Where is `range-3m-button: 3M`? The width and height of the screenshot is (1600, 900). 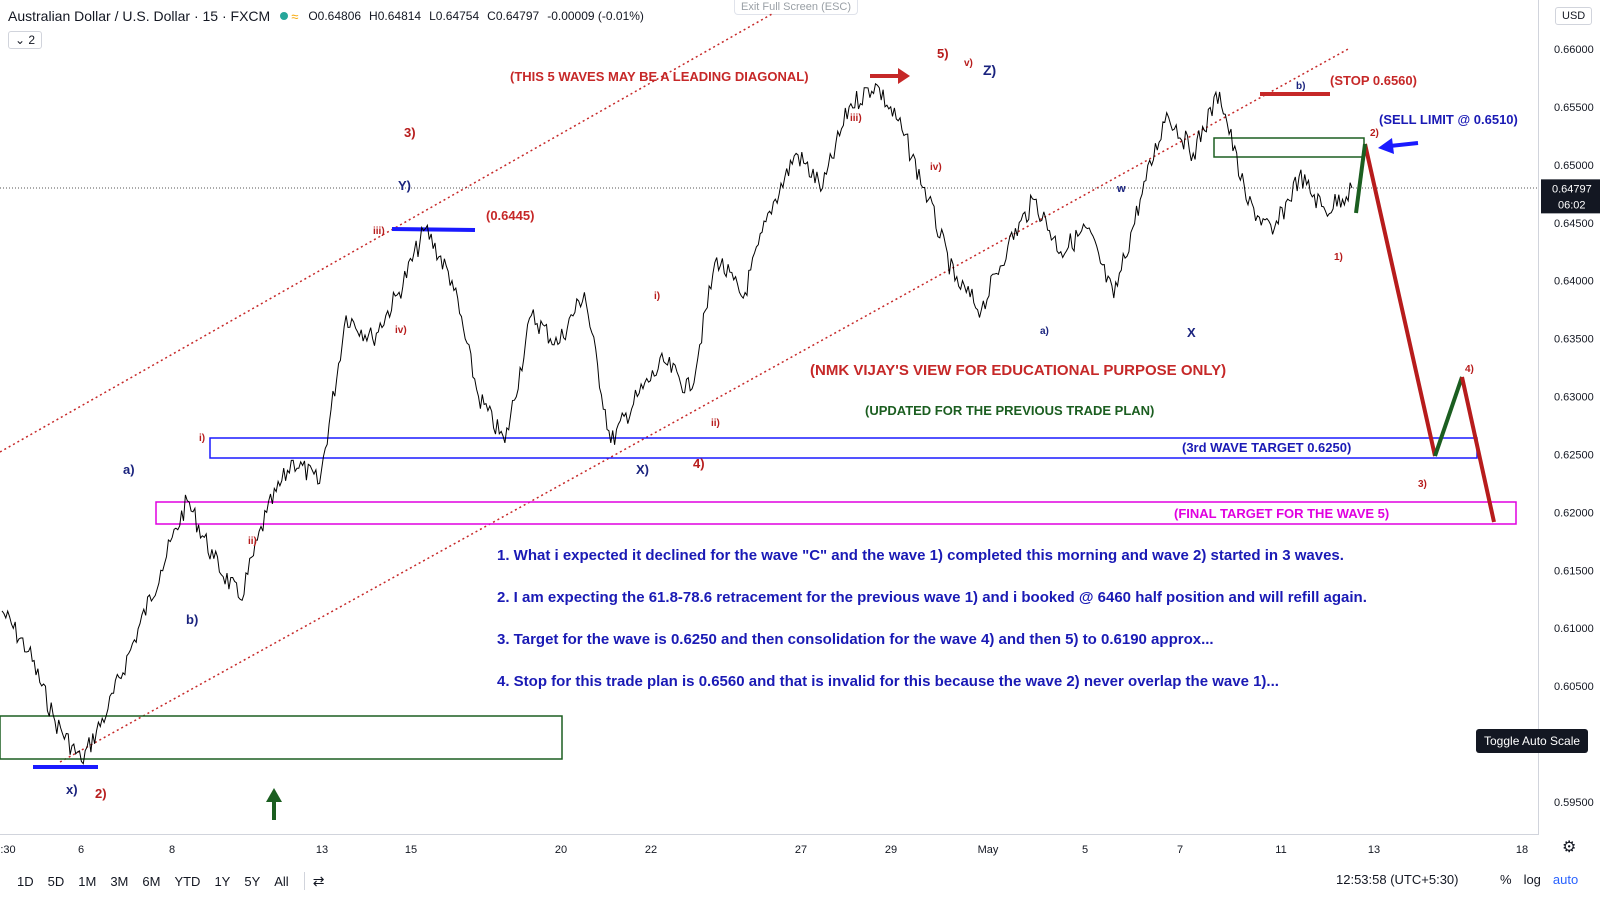
range-3m-button: 3M is located at coordinates (119, 881).